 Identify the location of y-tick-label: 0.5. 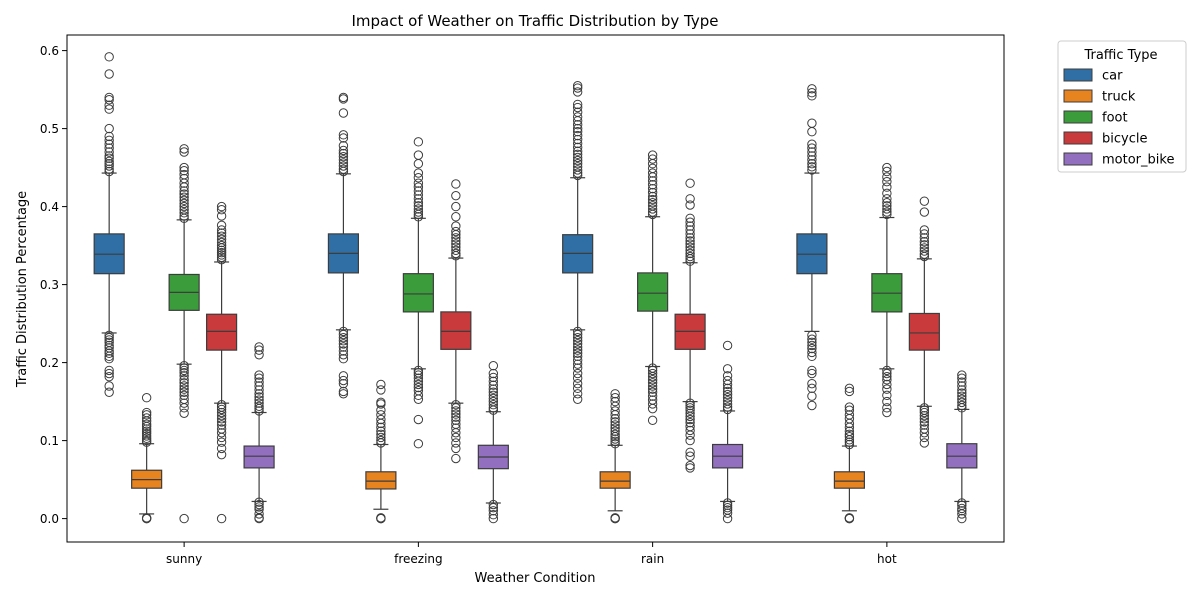
(49, 129).